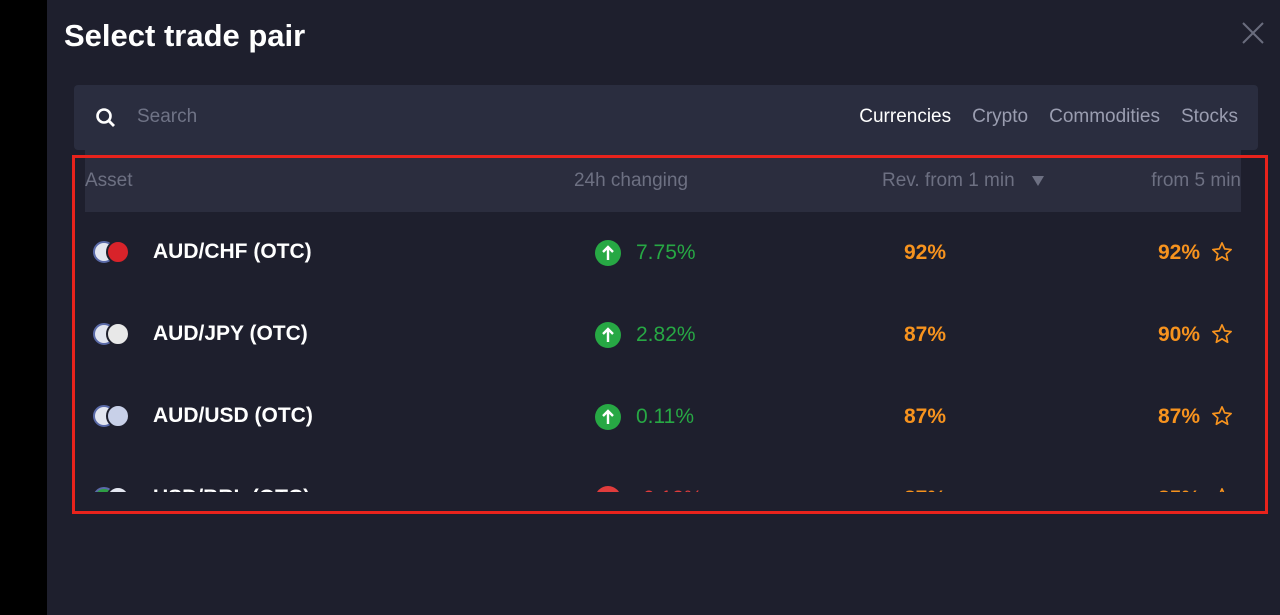  I want to click on change-value: -0.12%, so click(669, 489).